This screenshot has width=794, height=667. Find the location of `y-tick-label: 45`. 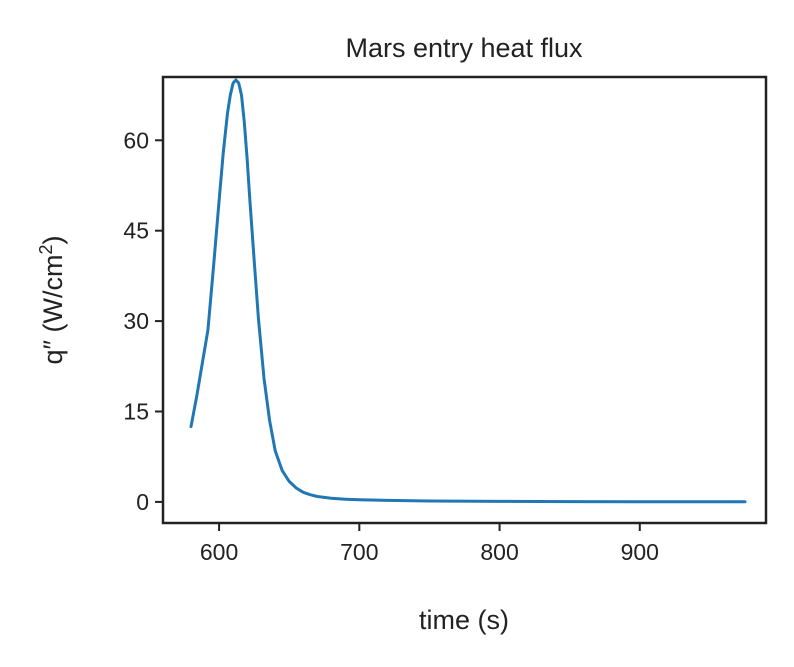

y-tick-label: 45 is located at coordinates (136, 231).